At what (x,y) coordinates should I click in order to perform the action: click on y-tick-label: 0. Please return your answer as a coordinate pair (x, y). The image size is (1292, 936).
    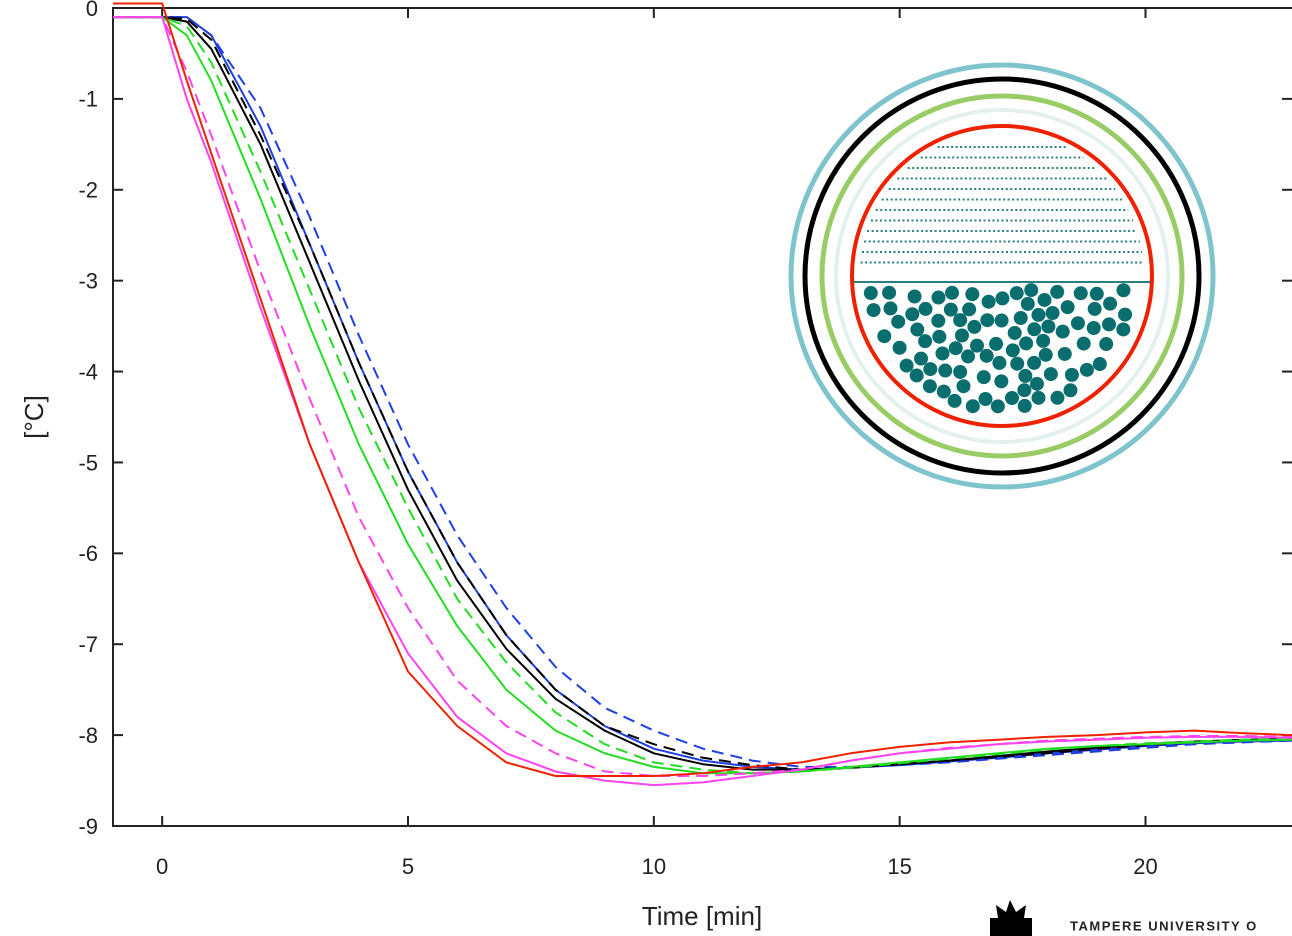
    Looking at the image, I should click on (92, 10).